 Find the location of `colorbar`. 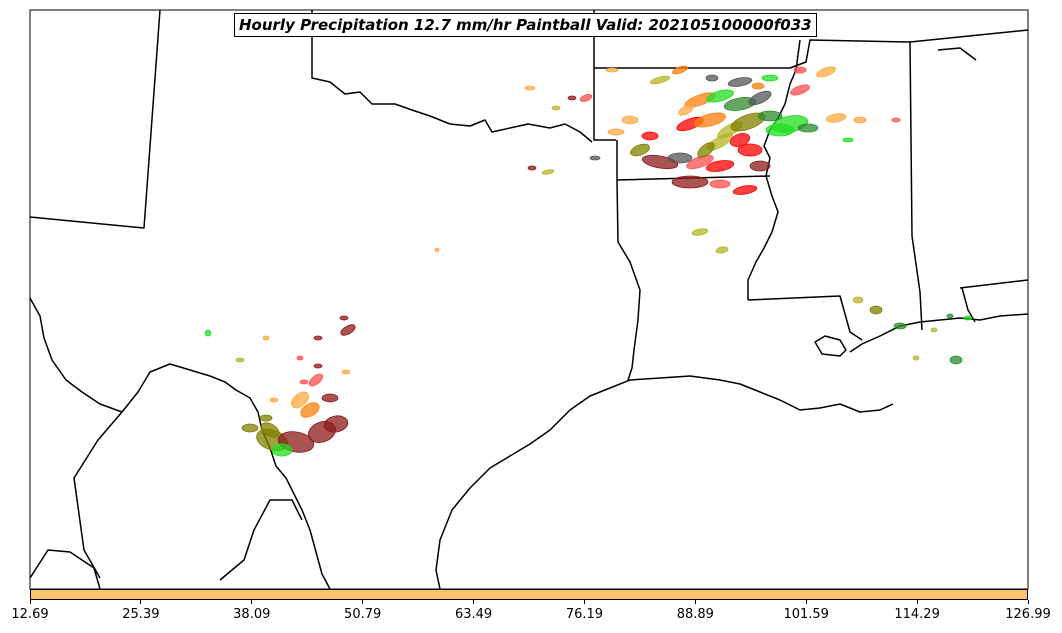

colorbar is located at coordinates (529, 594).